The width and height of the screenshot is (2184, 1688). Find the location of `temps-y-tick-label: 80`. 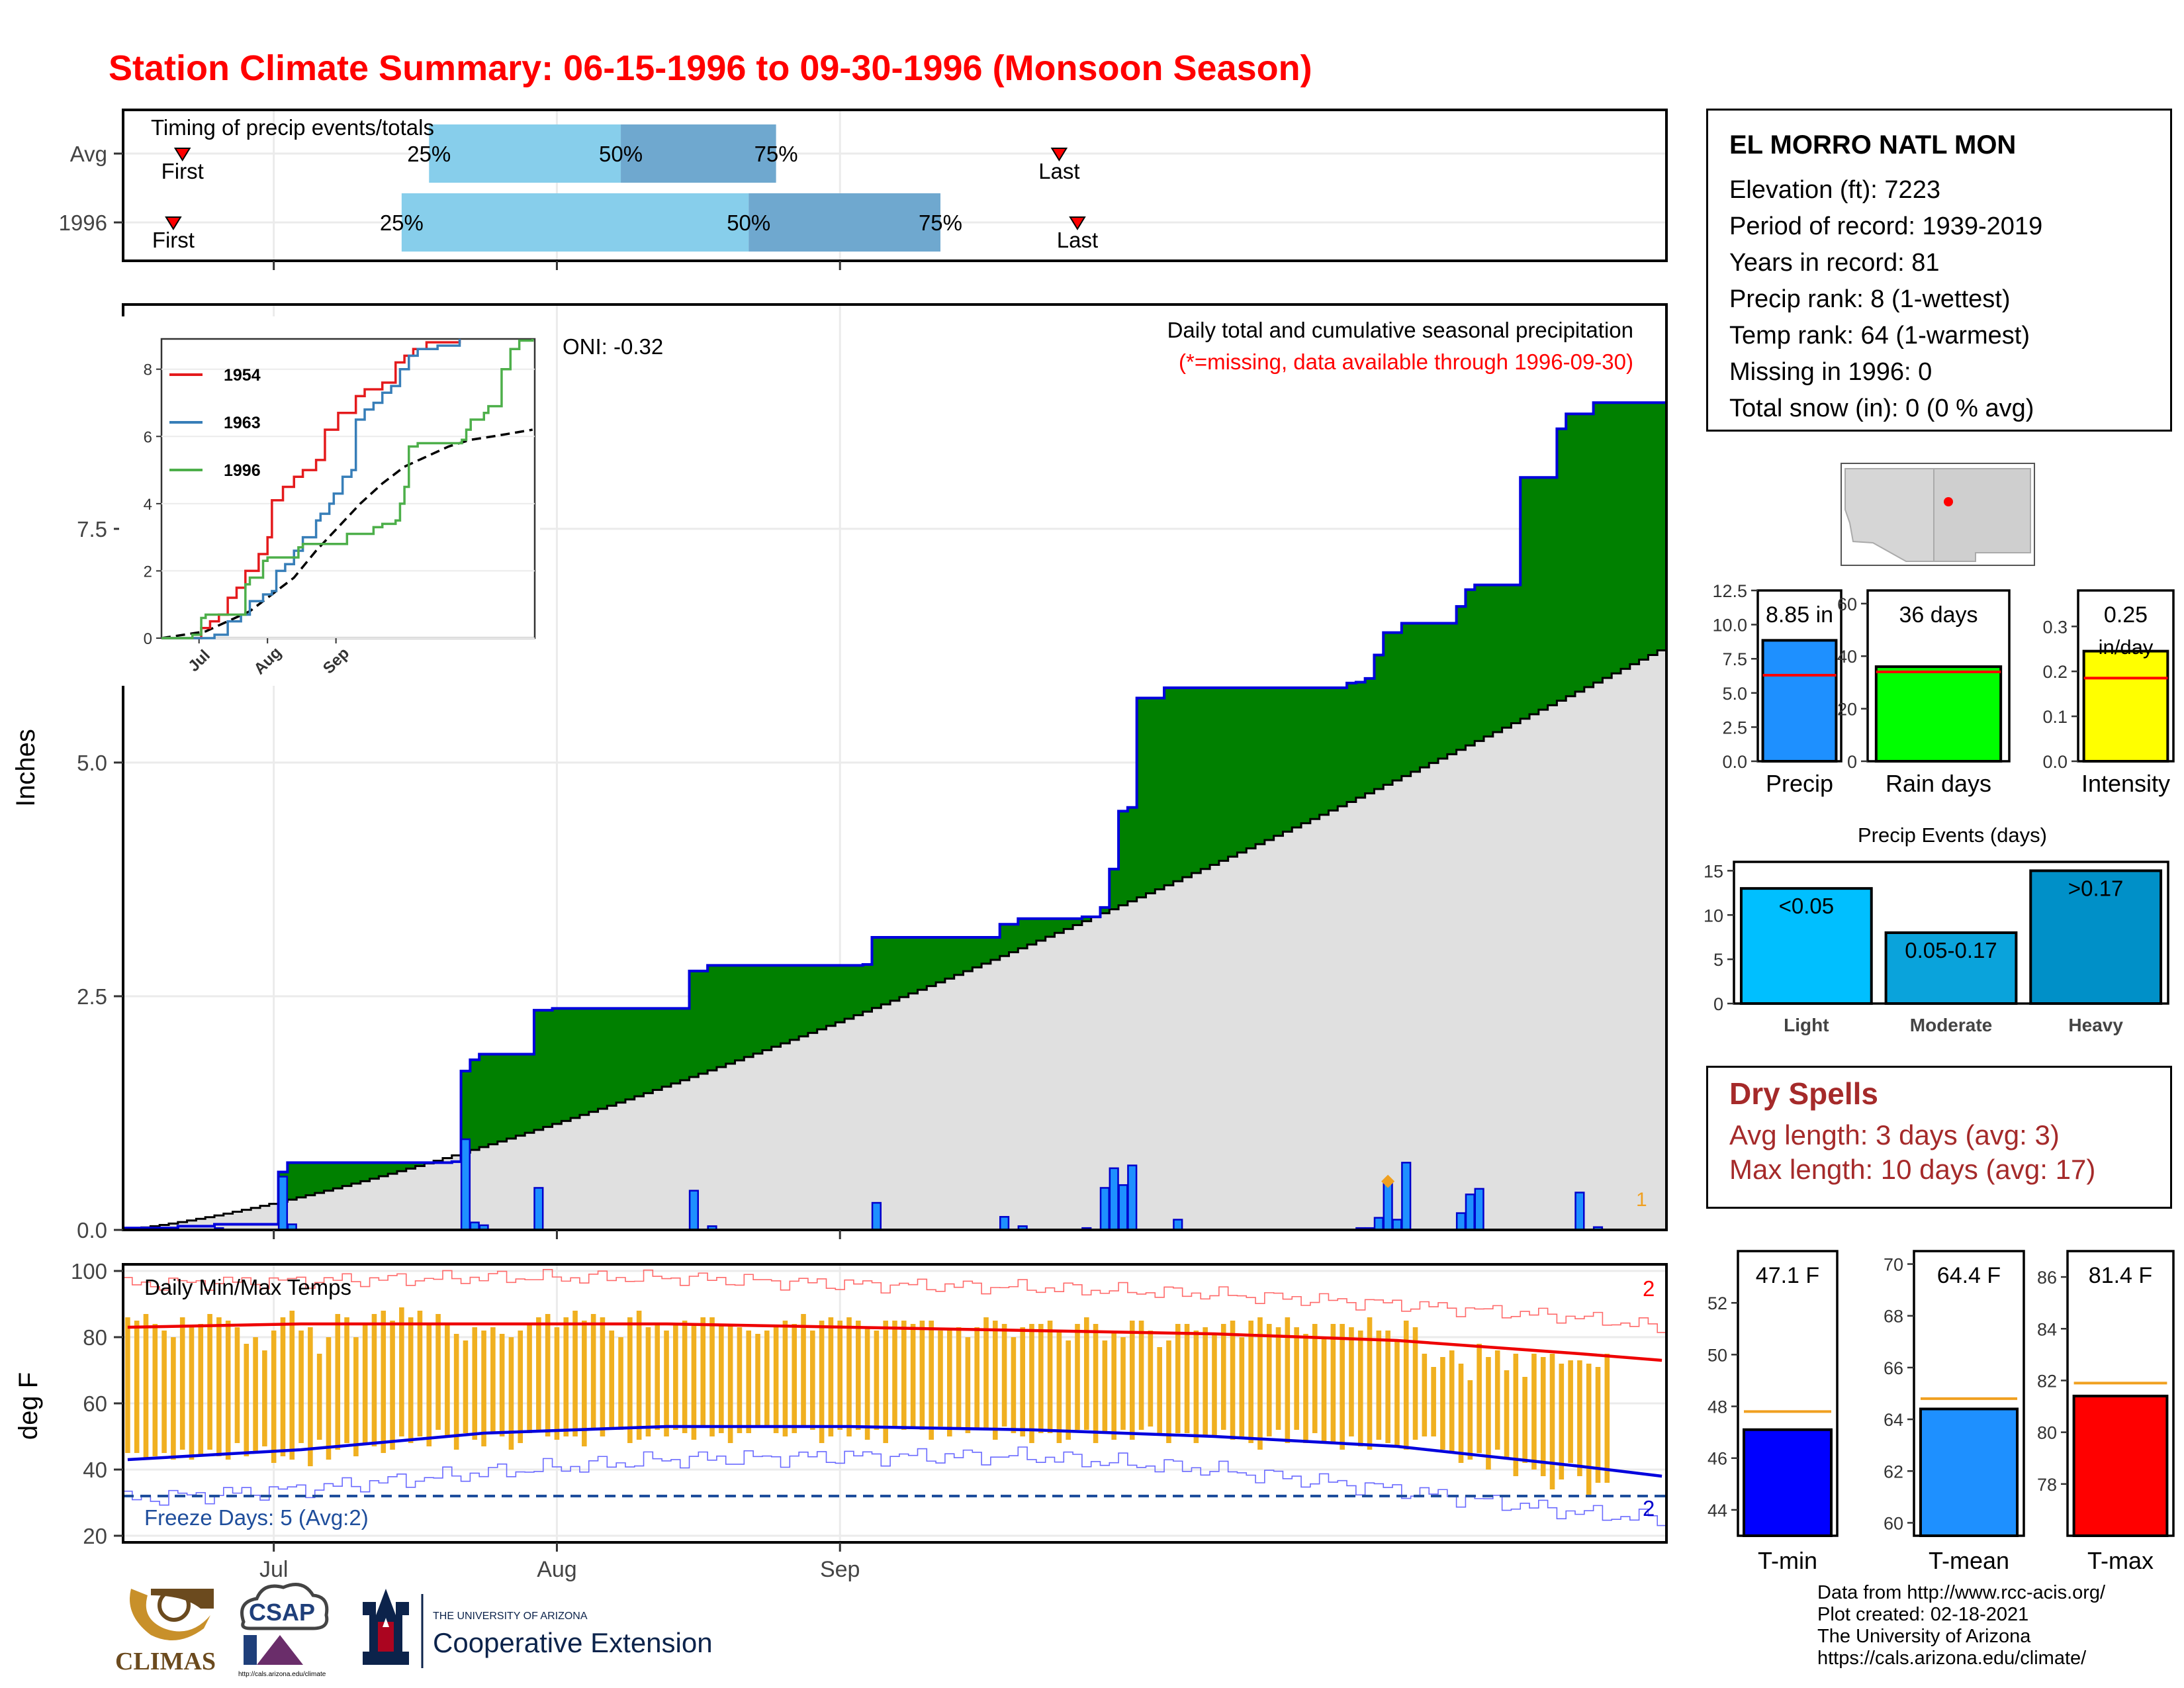

temps-y-tick-label: 80 is located at coordinates (95, 1337).